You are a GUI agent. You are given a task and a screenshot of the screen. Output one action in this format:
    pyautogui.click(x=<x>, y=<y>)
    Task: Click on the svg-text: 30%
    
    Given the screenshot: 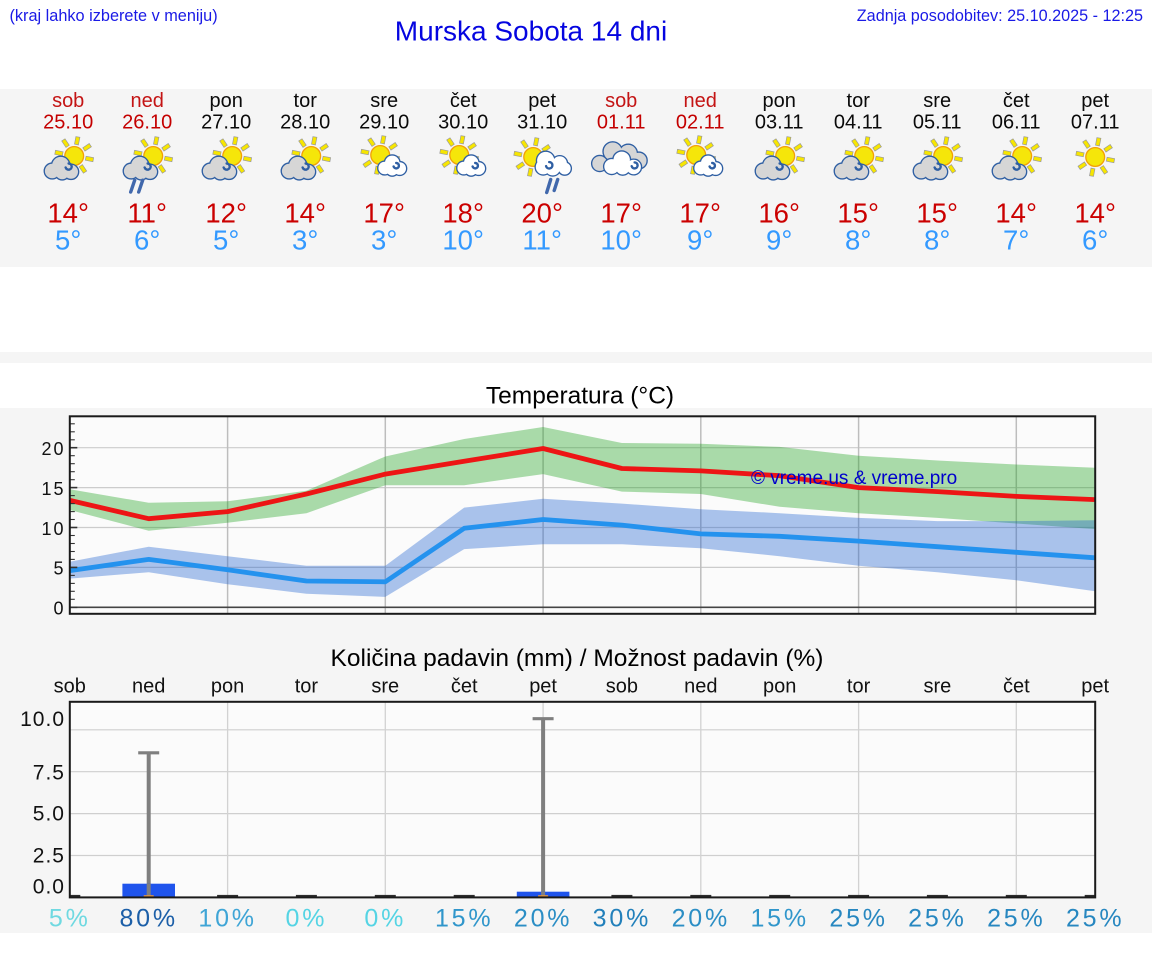 What is the action you would take?
    pyautogui.click(x=622, y=918)
    